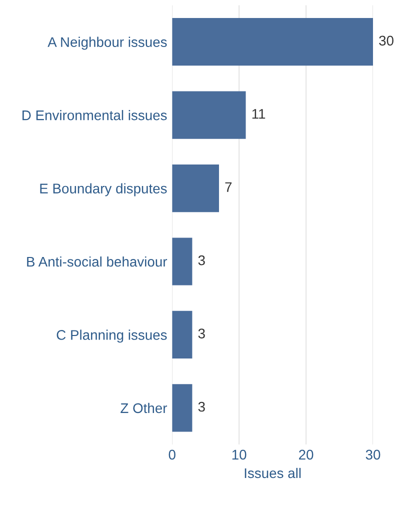 The height and width of the screenshot is (523, 405). I want to click on x-tick-label: 20, so click(306, 455).